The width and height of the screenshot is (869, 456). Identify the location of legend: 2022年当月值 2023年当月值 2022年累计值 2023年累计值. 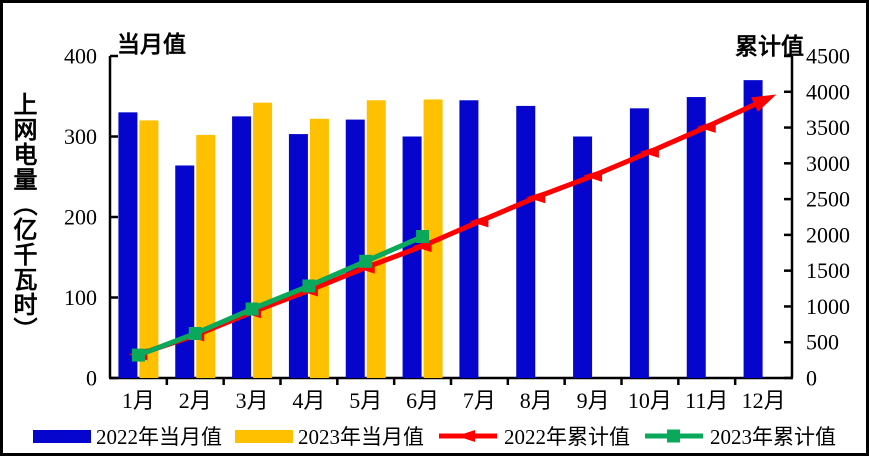
(434, 436).